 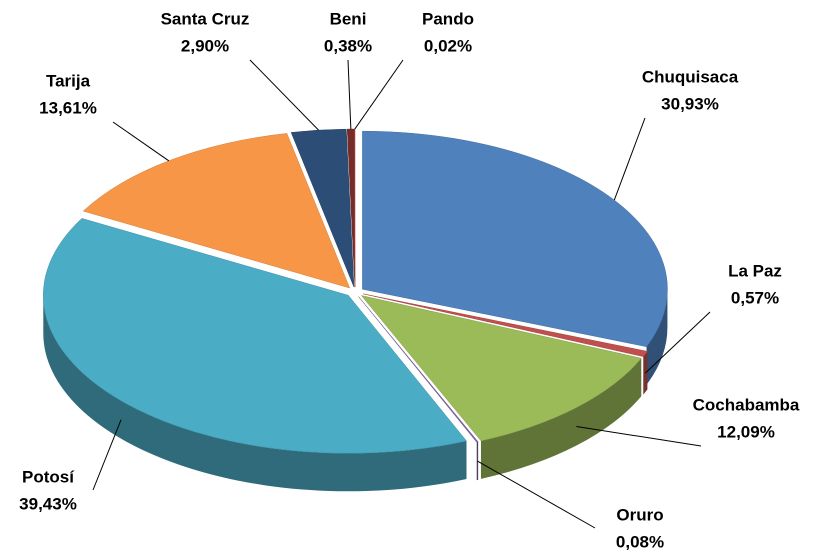 I want to click on slice-value: 2,90%, so click(x=205, y=45).